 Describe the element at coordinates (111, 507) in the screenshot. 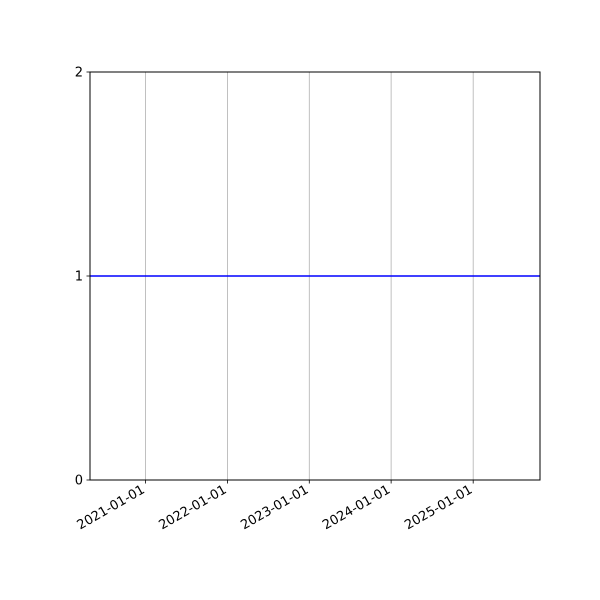

I see `x-tick-label: 2021-01-01` at that location.